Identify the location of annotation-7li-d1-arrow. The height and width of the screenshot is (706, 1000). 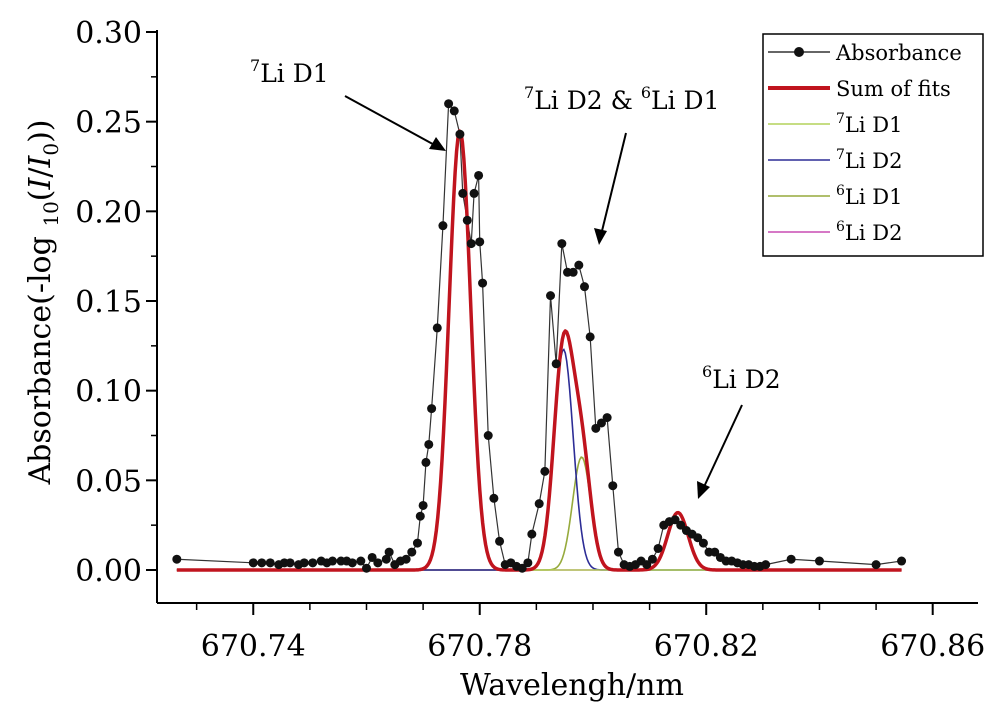
(392, 122).